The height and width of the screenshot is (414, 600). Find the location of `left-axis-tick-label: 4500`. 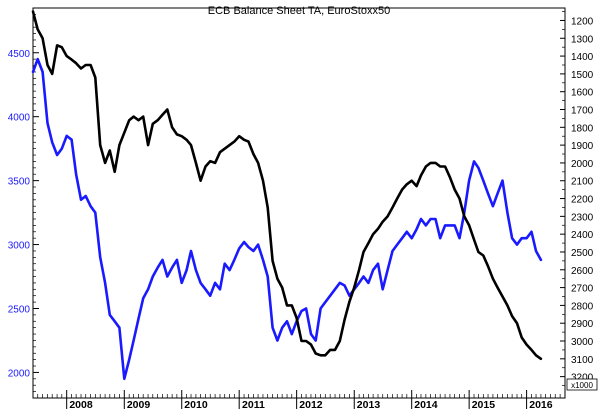

left-axis-tick-label: 4500 is located at coordinates (19, 54).